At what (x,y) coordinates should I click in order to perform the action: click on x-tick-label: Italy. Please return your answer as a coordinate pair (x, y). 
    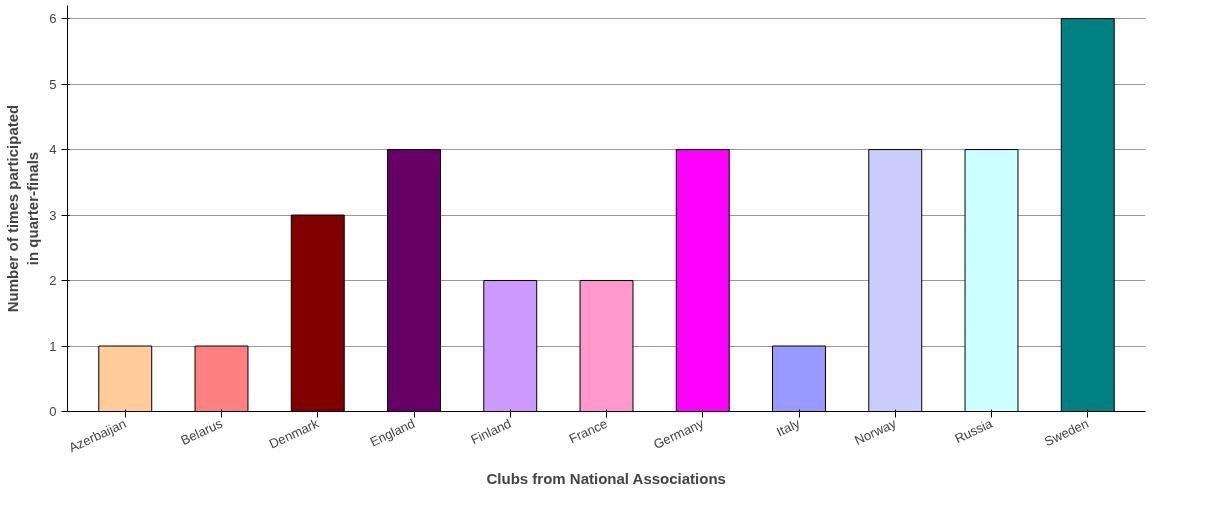
    Looking at the image, I should click on (788, 427).